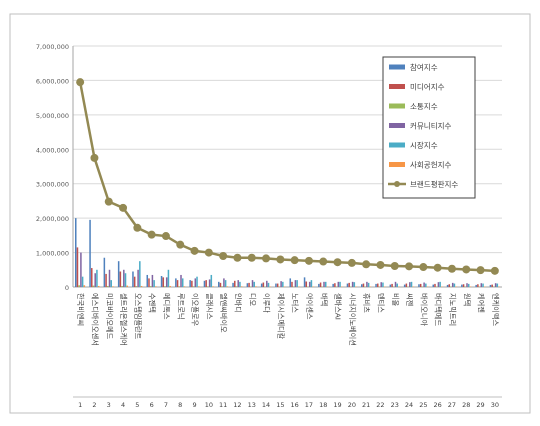  Describe the element at coordinates (438, 309) in the screenshot. I see `x-category-label: 바디텍메드` at that location.